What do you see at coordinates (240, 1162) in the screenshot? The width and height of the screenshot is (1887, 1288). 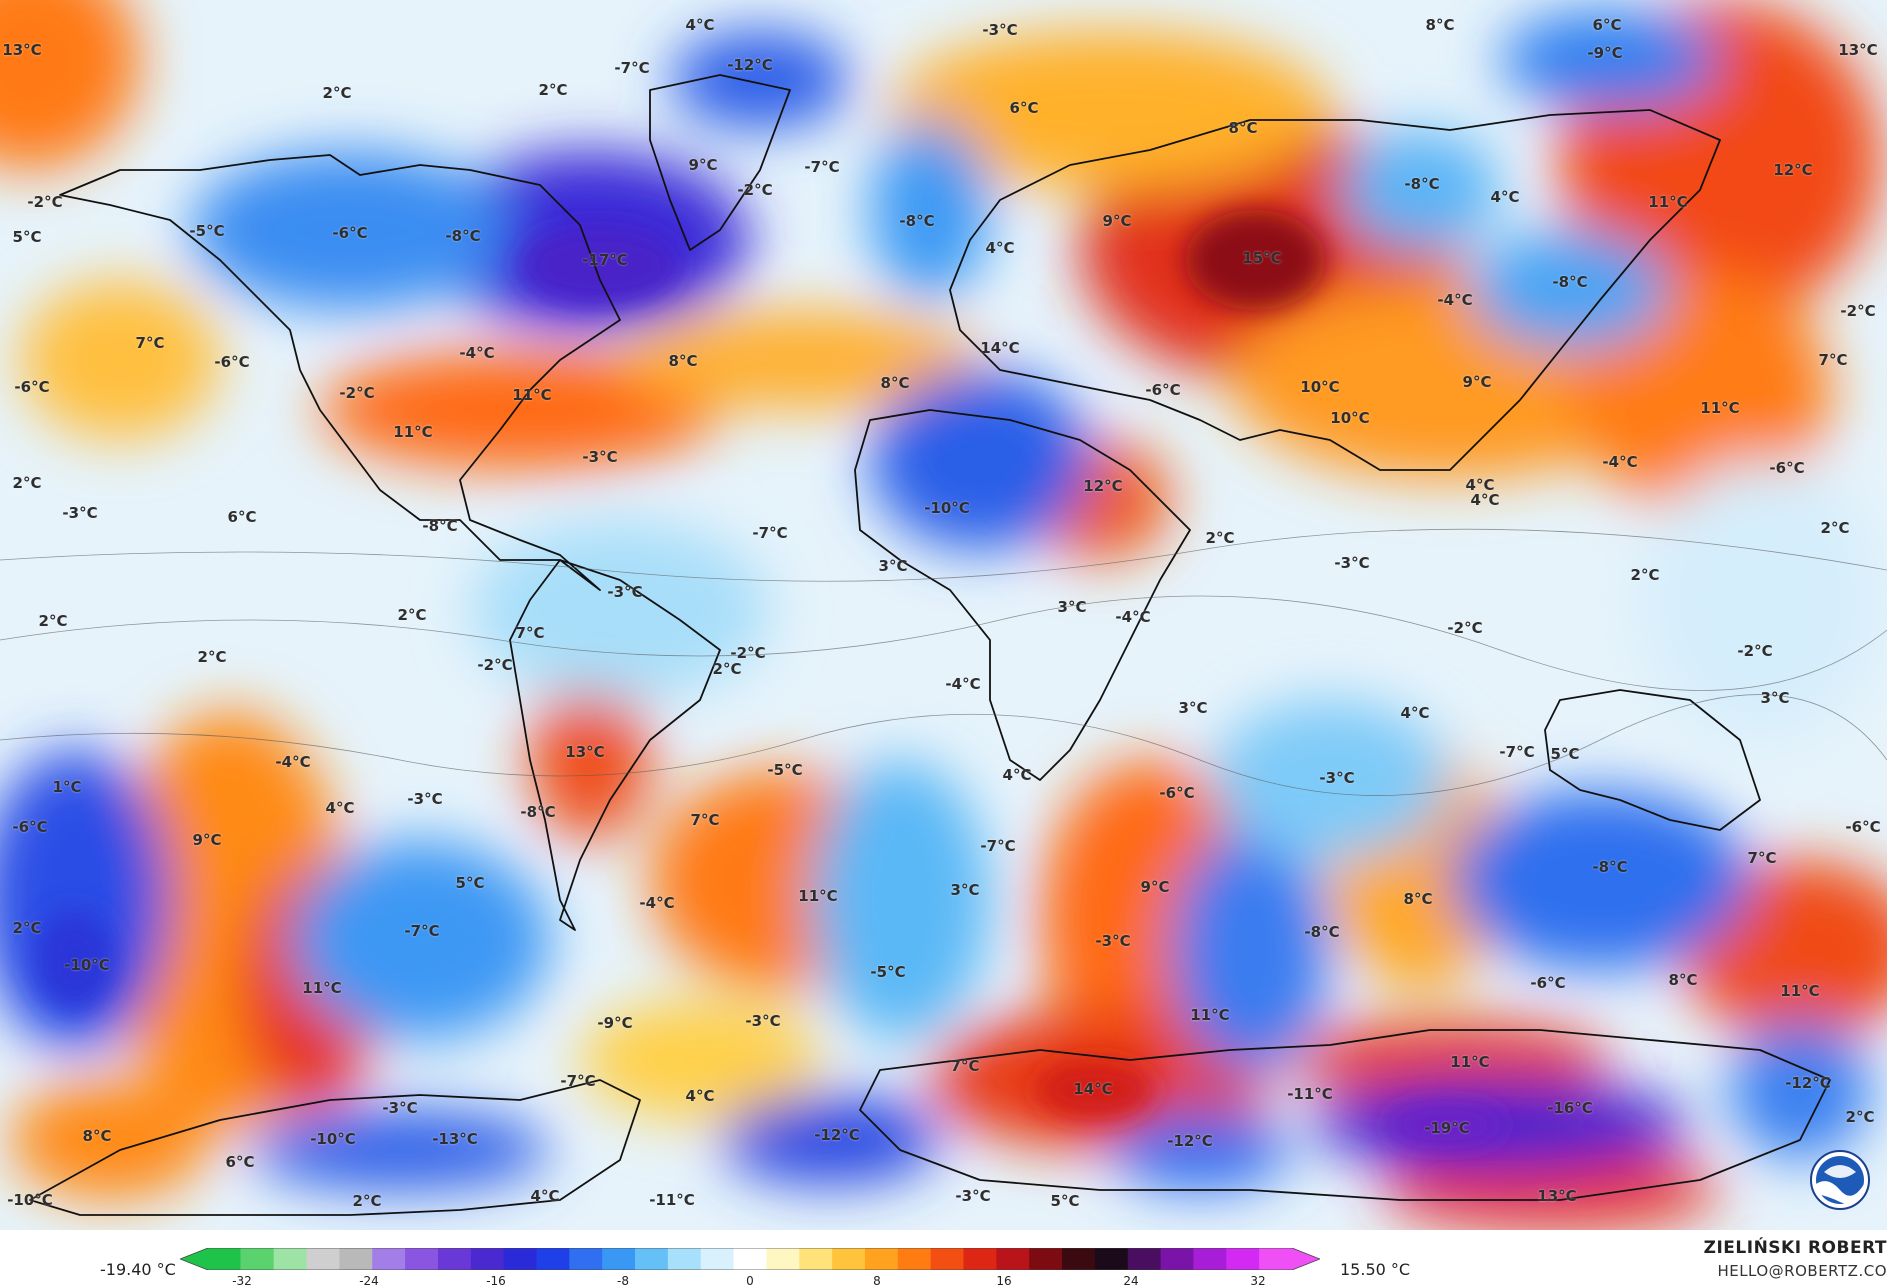 I see `temperature-label: 6°C` at bounding box center [240, 1162].